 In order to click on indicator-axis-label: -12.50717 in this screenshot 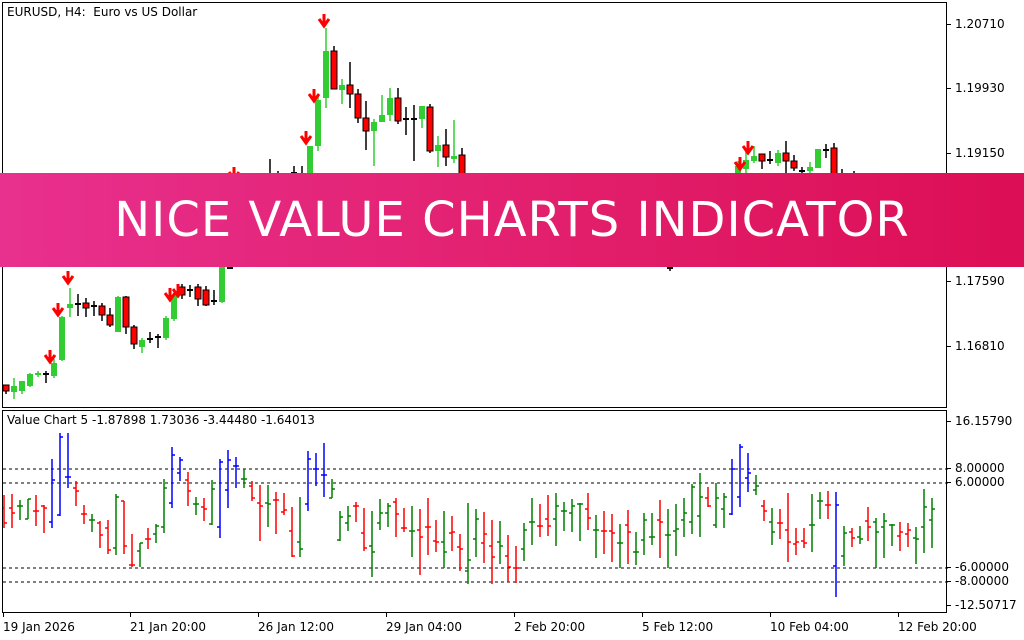, I will do `click(986, 605)`.